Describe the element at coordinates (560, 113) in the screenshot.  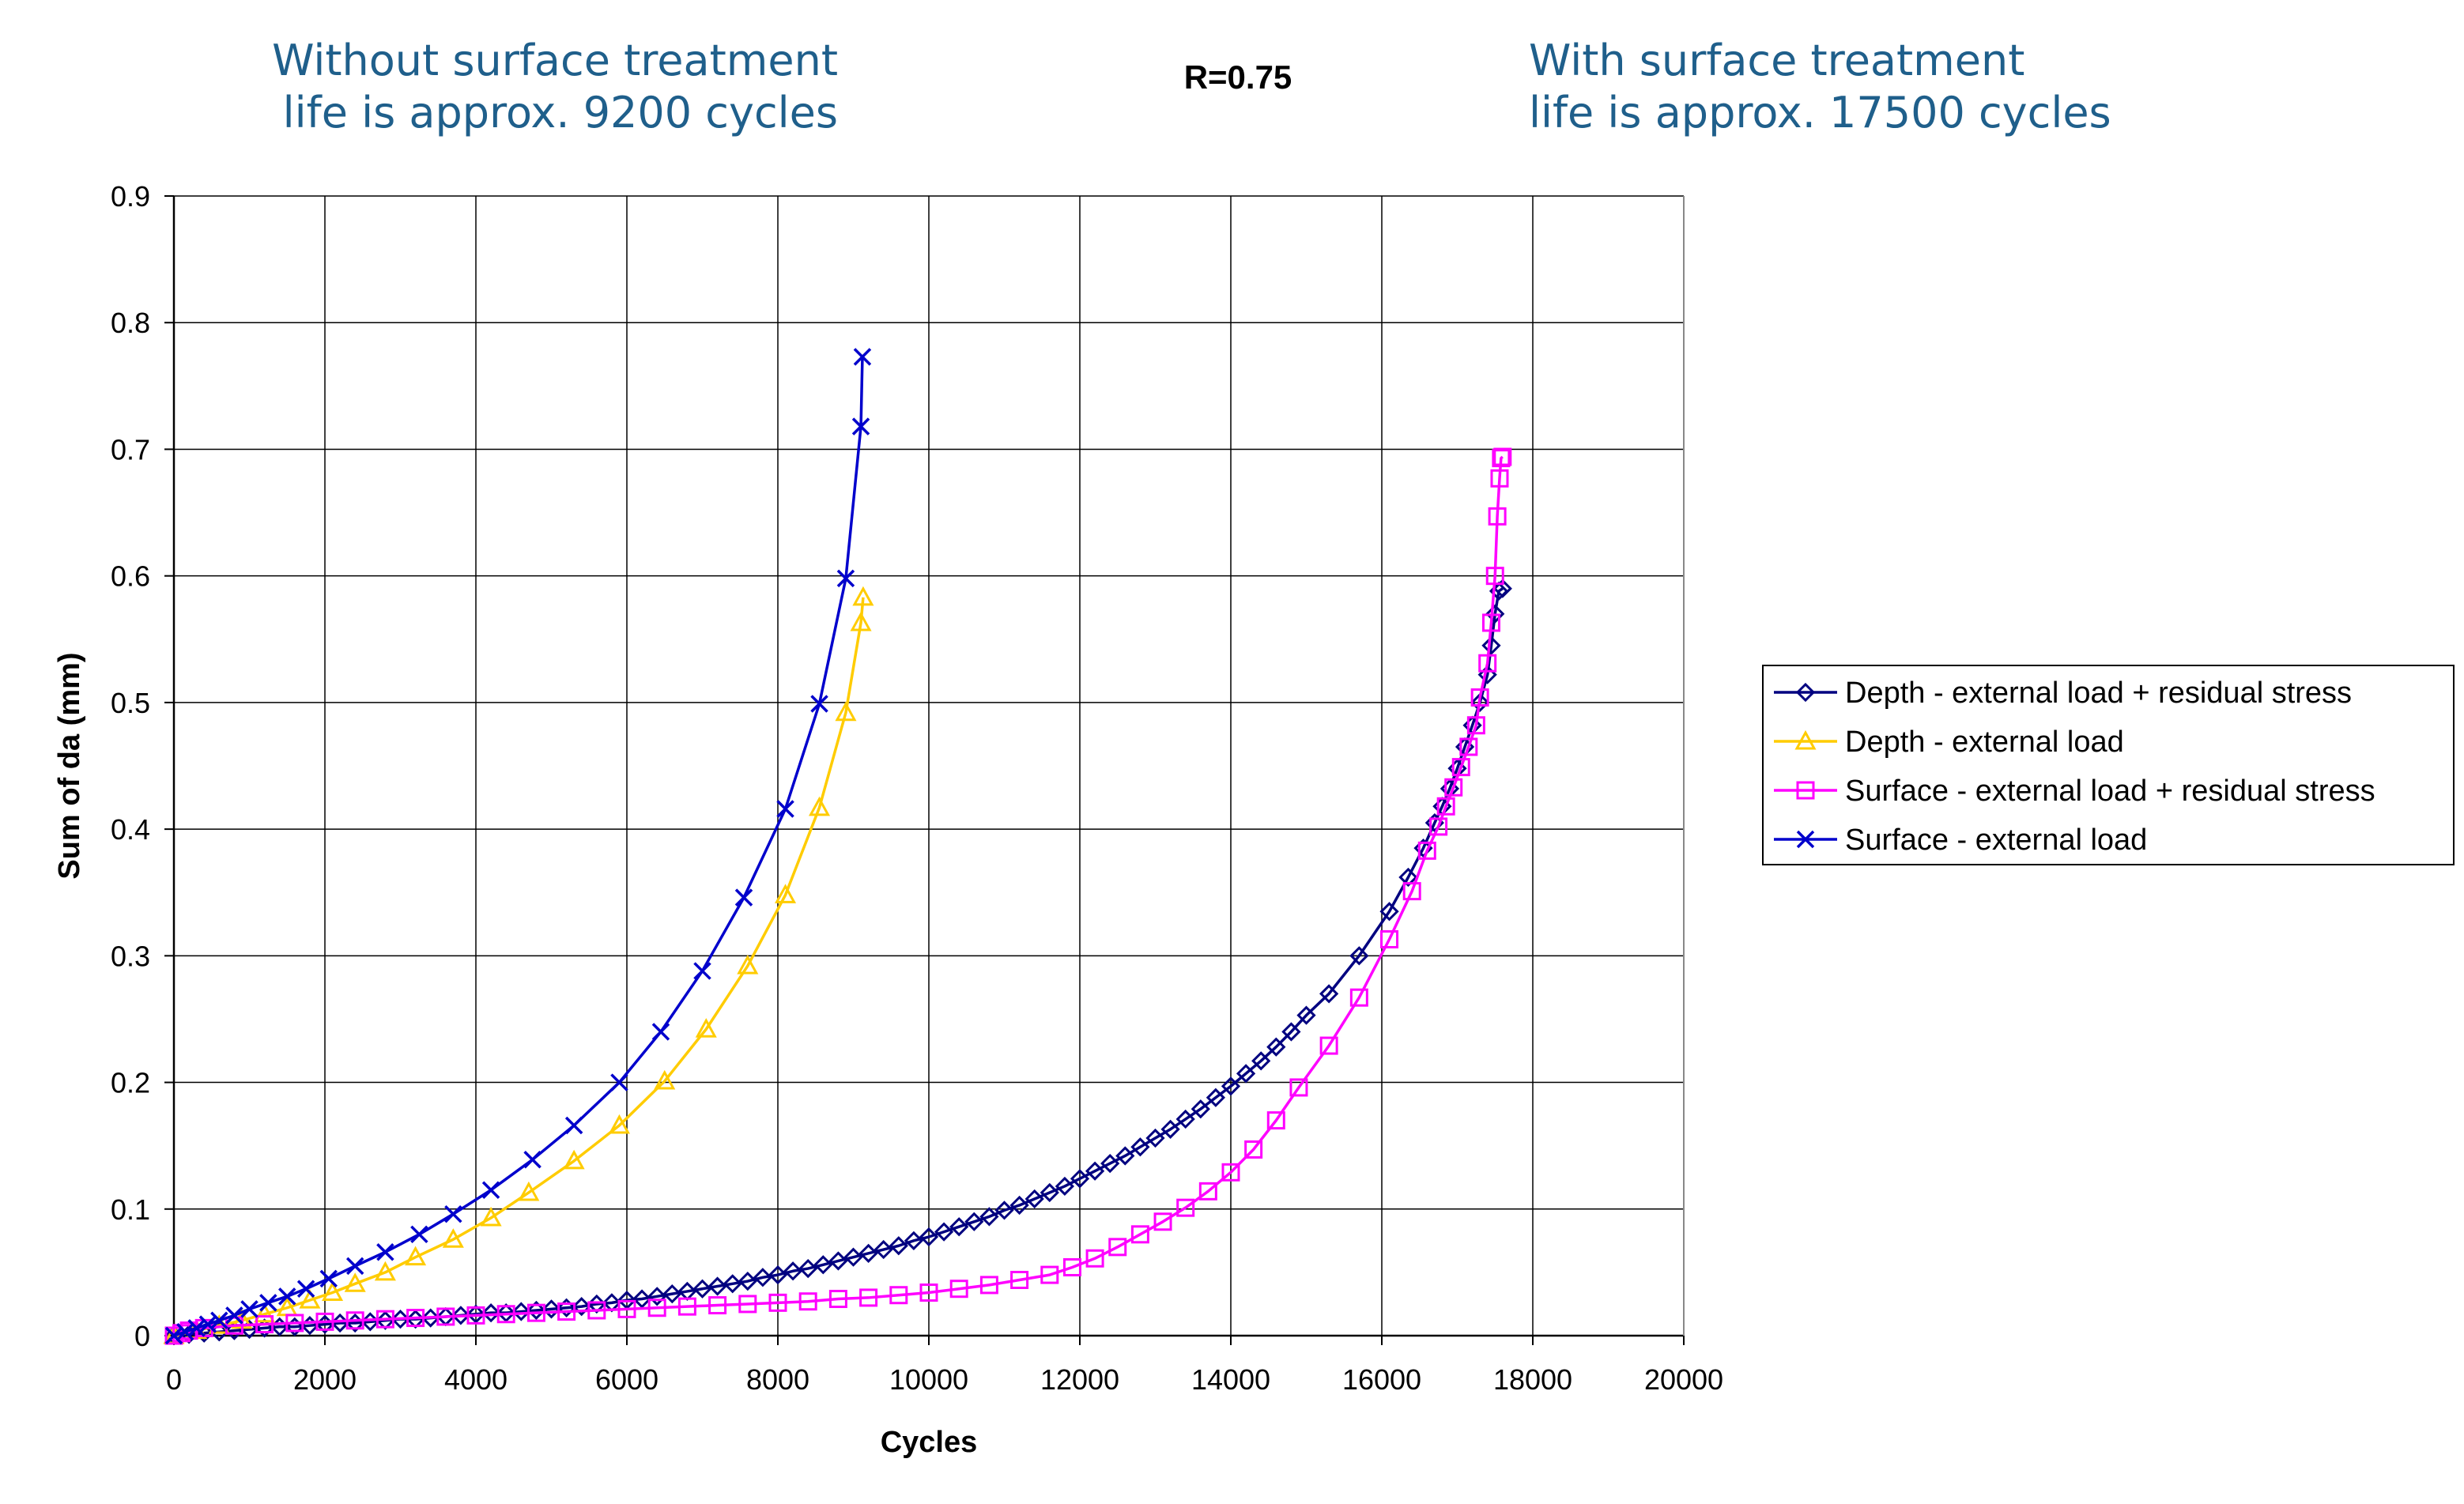
I see `annotation-without-treatment-line2: life is approx. 9200 cycles` at that location.